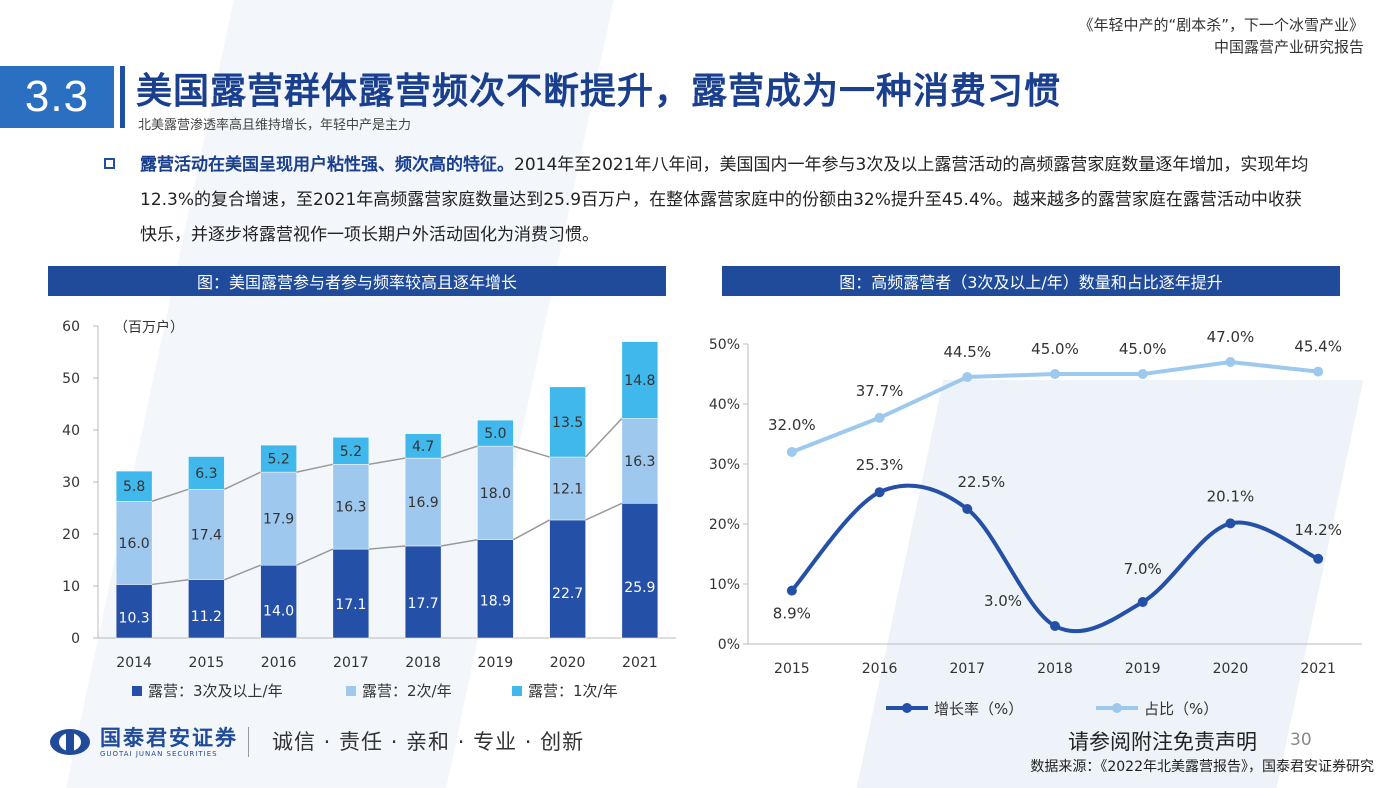 The height and width of the screenshot is (788, 1400). Describe the element at coordinates (134, 544) in the screenshot. I see `bar-data-label: 16.0` at that location.